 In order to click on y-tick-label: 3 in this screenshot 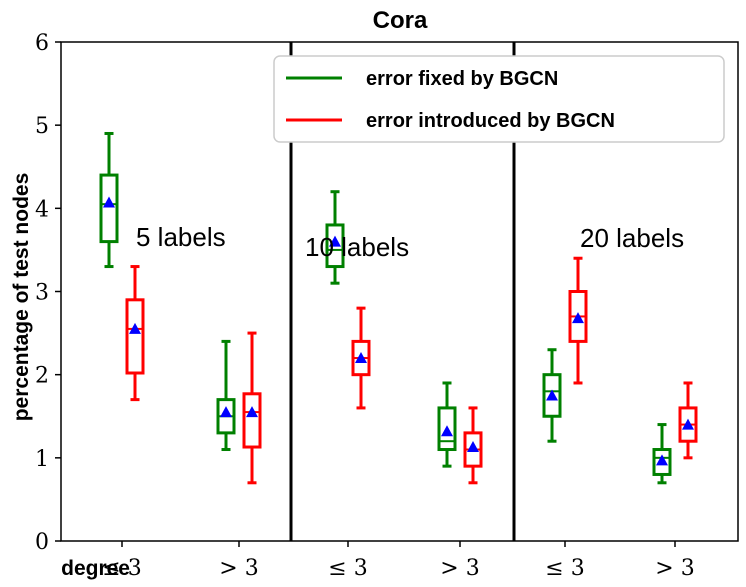, I will do `click(42, 293)`.